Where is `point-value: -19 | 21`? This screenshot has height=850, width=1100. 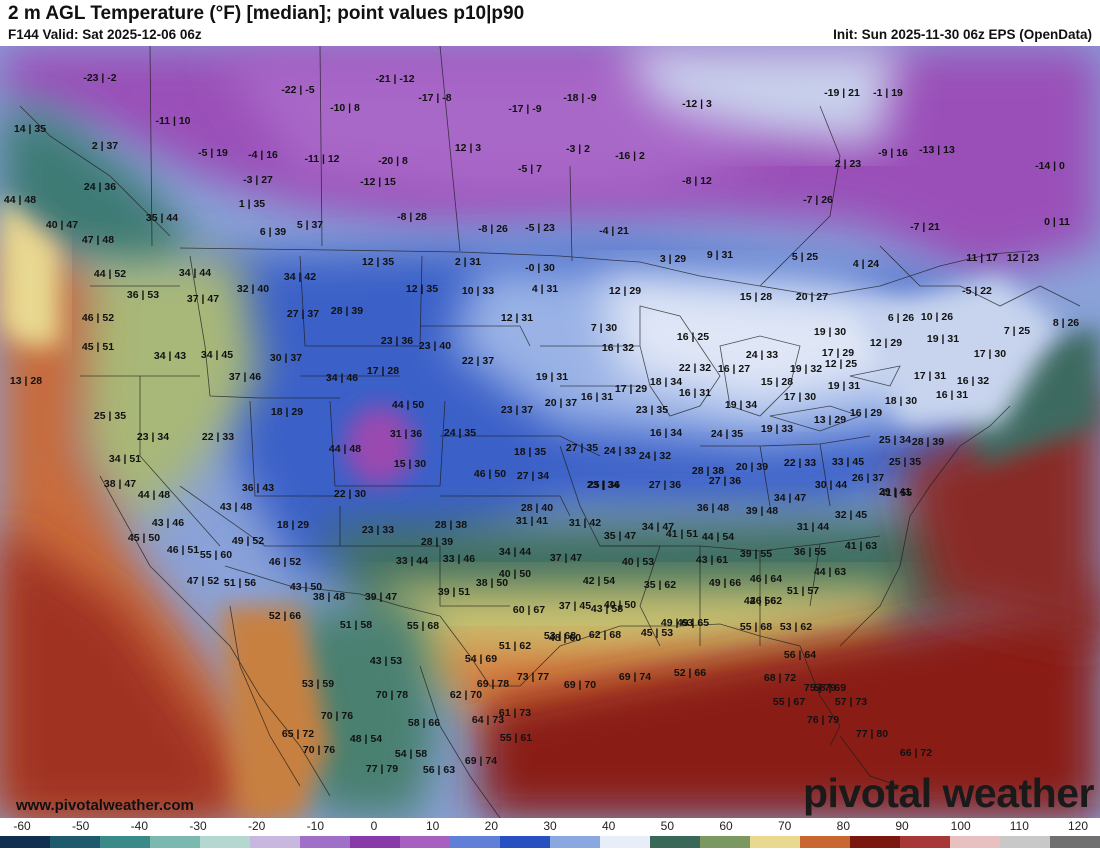
point-value: -19 | 21 is located at coordinates (842, 93).